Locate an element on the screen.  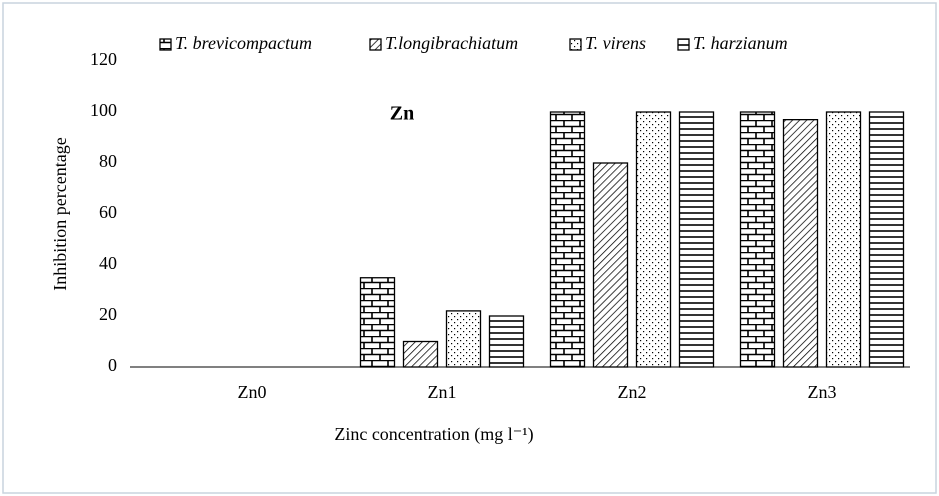
y-tick-label: 80 is located at coordinates (108, 161).